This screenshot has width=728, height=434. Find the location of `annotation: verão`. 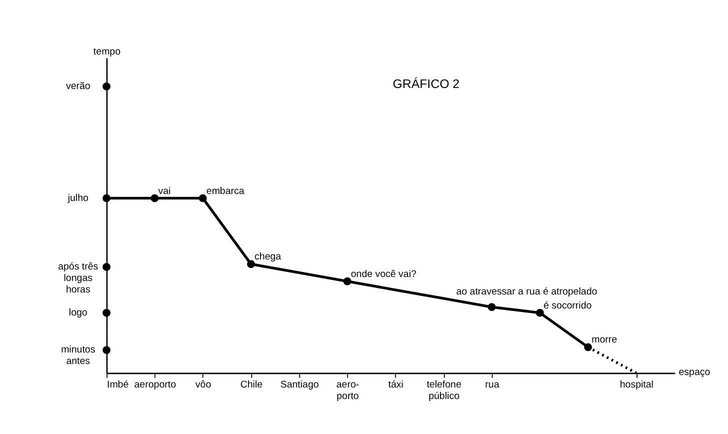

annotation: verão is located at coordinates (78, 86).